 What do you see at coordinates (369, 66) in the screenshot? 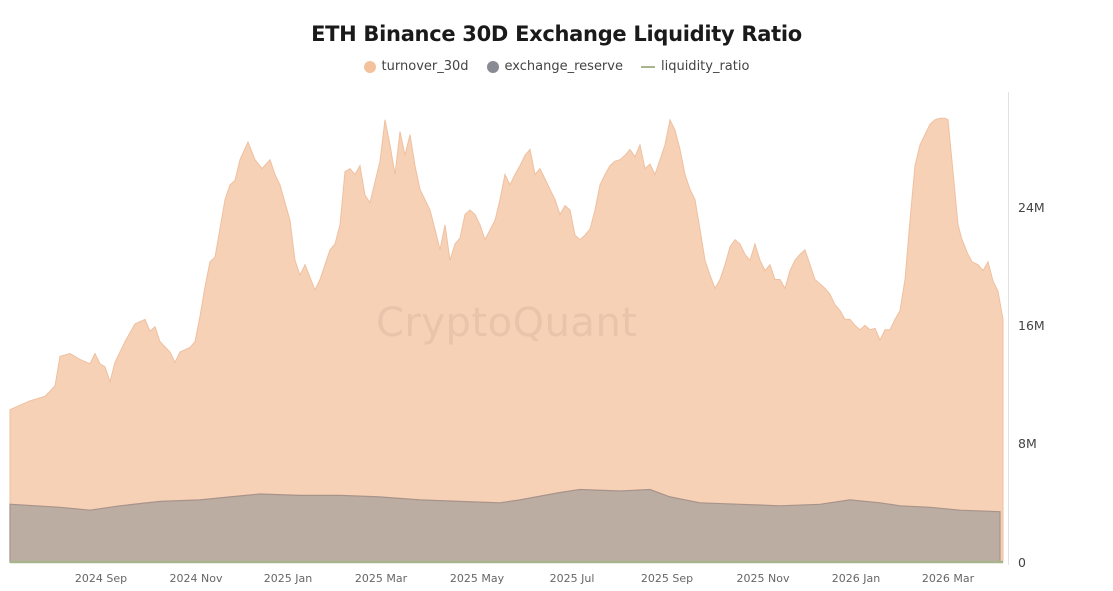
I see `turnover-dot-icon` at bounding box center [369, 66].